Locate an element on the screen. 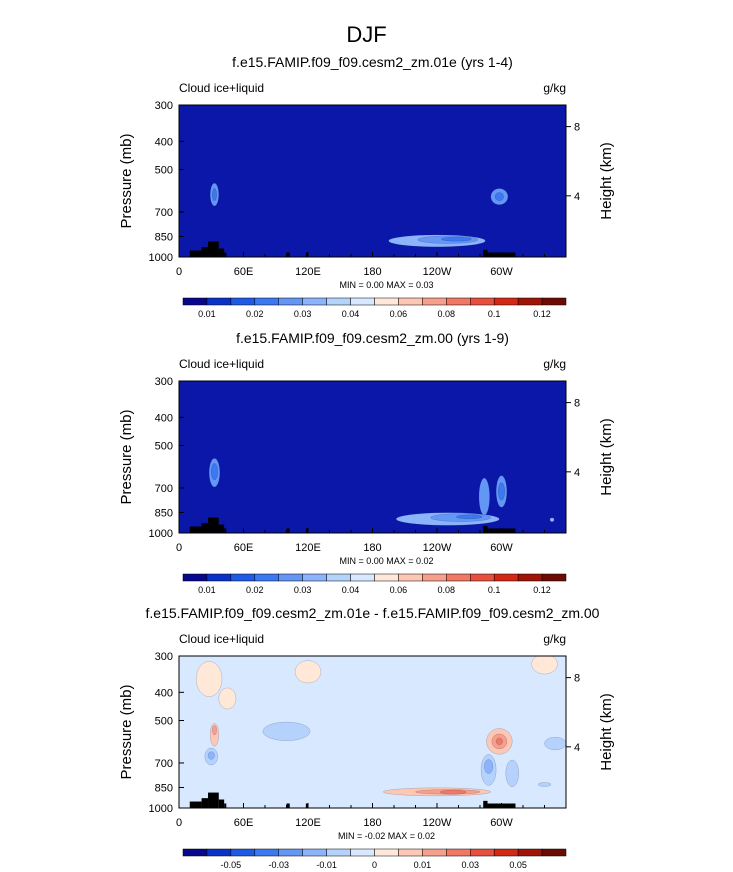  y2-tick-label: 8 is located at coordinates (577, 679).